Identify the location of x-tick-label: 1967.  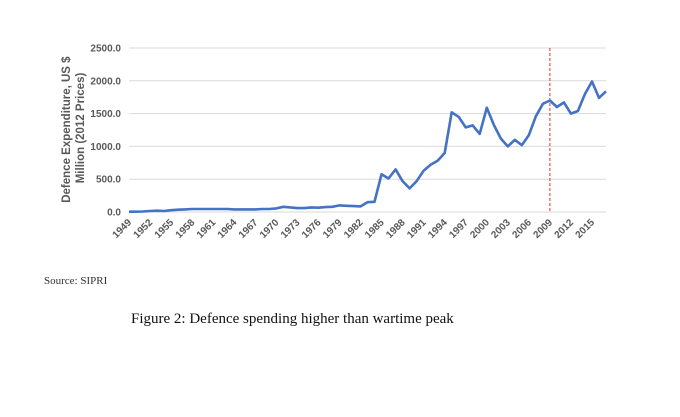
(249, 229).